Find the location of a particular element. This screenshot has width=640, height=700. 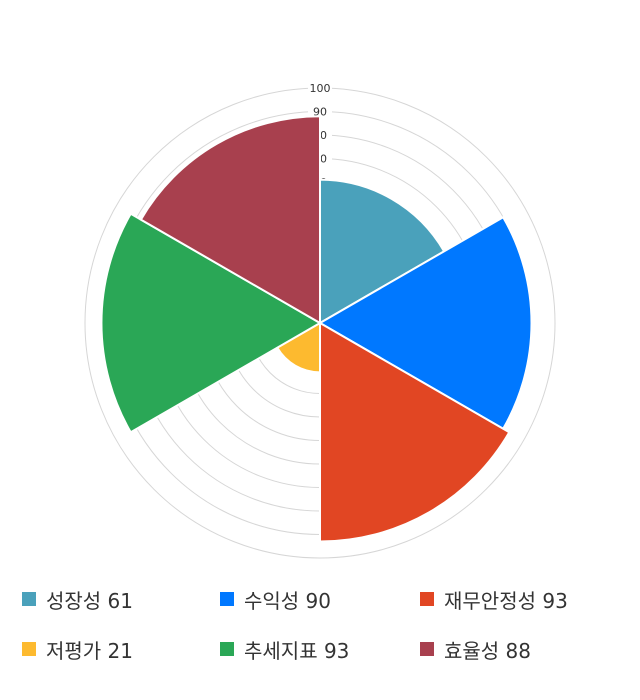

tick-label: 100 is located at coordinates (320, 88).